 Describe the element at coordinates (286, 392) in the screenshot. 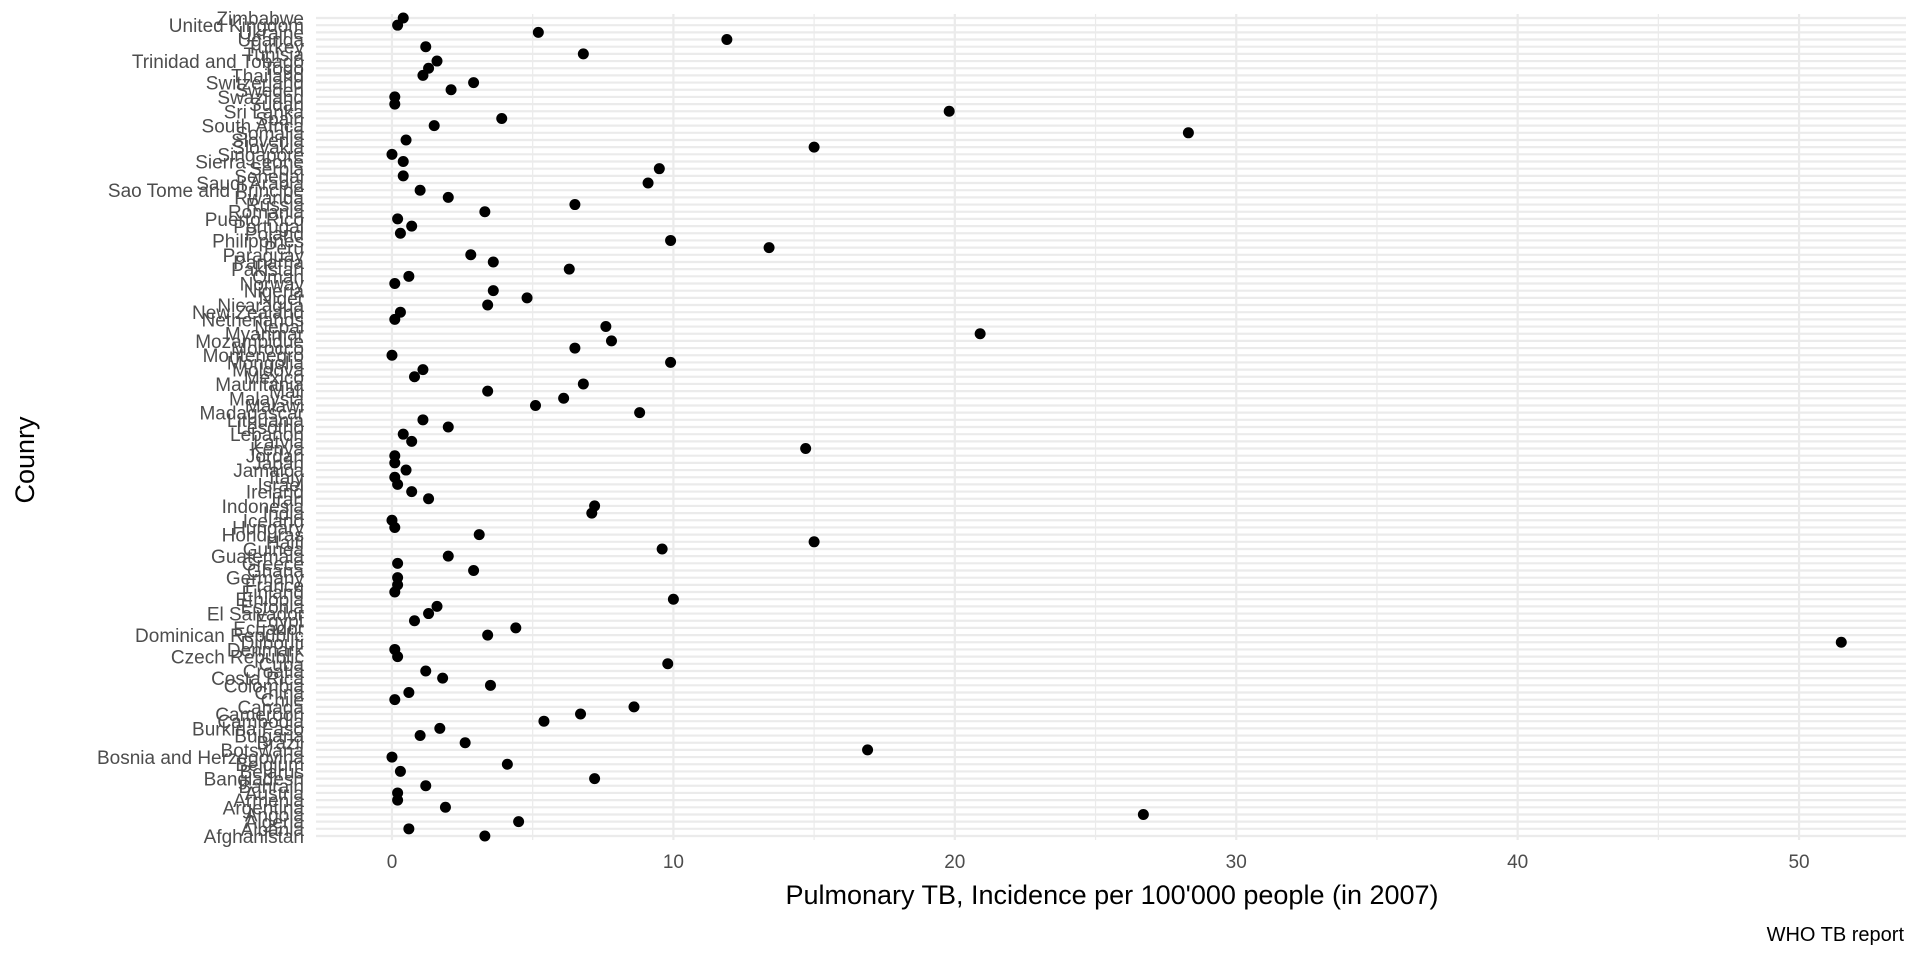

I see `y-tick-label: Mali` at that location.